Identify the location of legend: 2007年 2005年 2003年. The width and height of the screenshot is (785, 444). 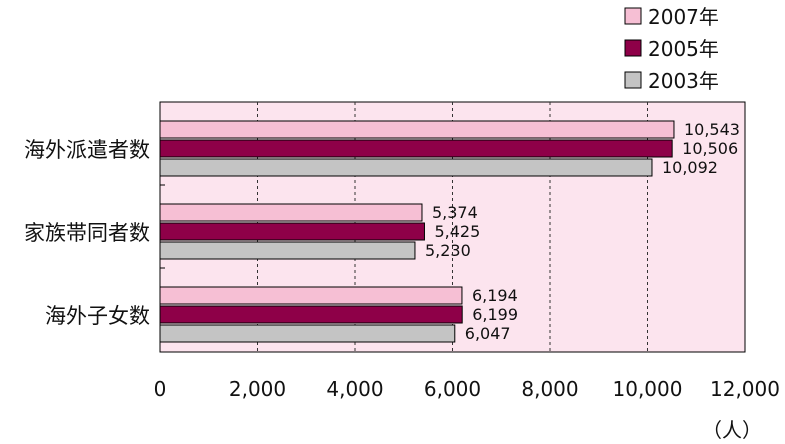
(671, 49).